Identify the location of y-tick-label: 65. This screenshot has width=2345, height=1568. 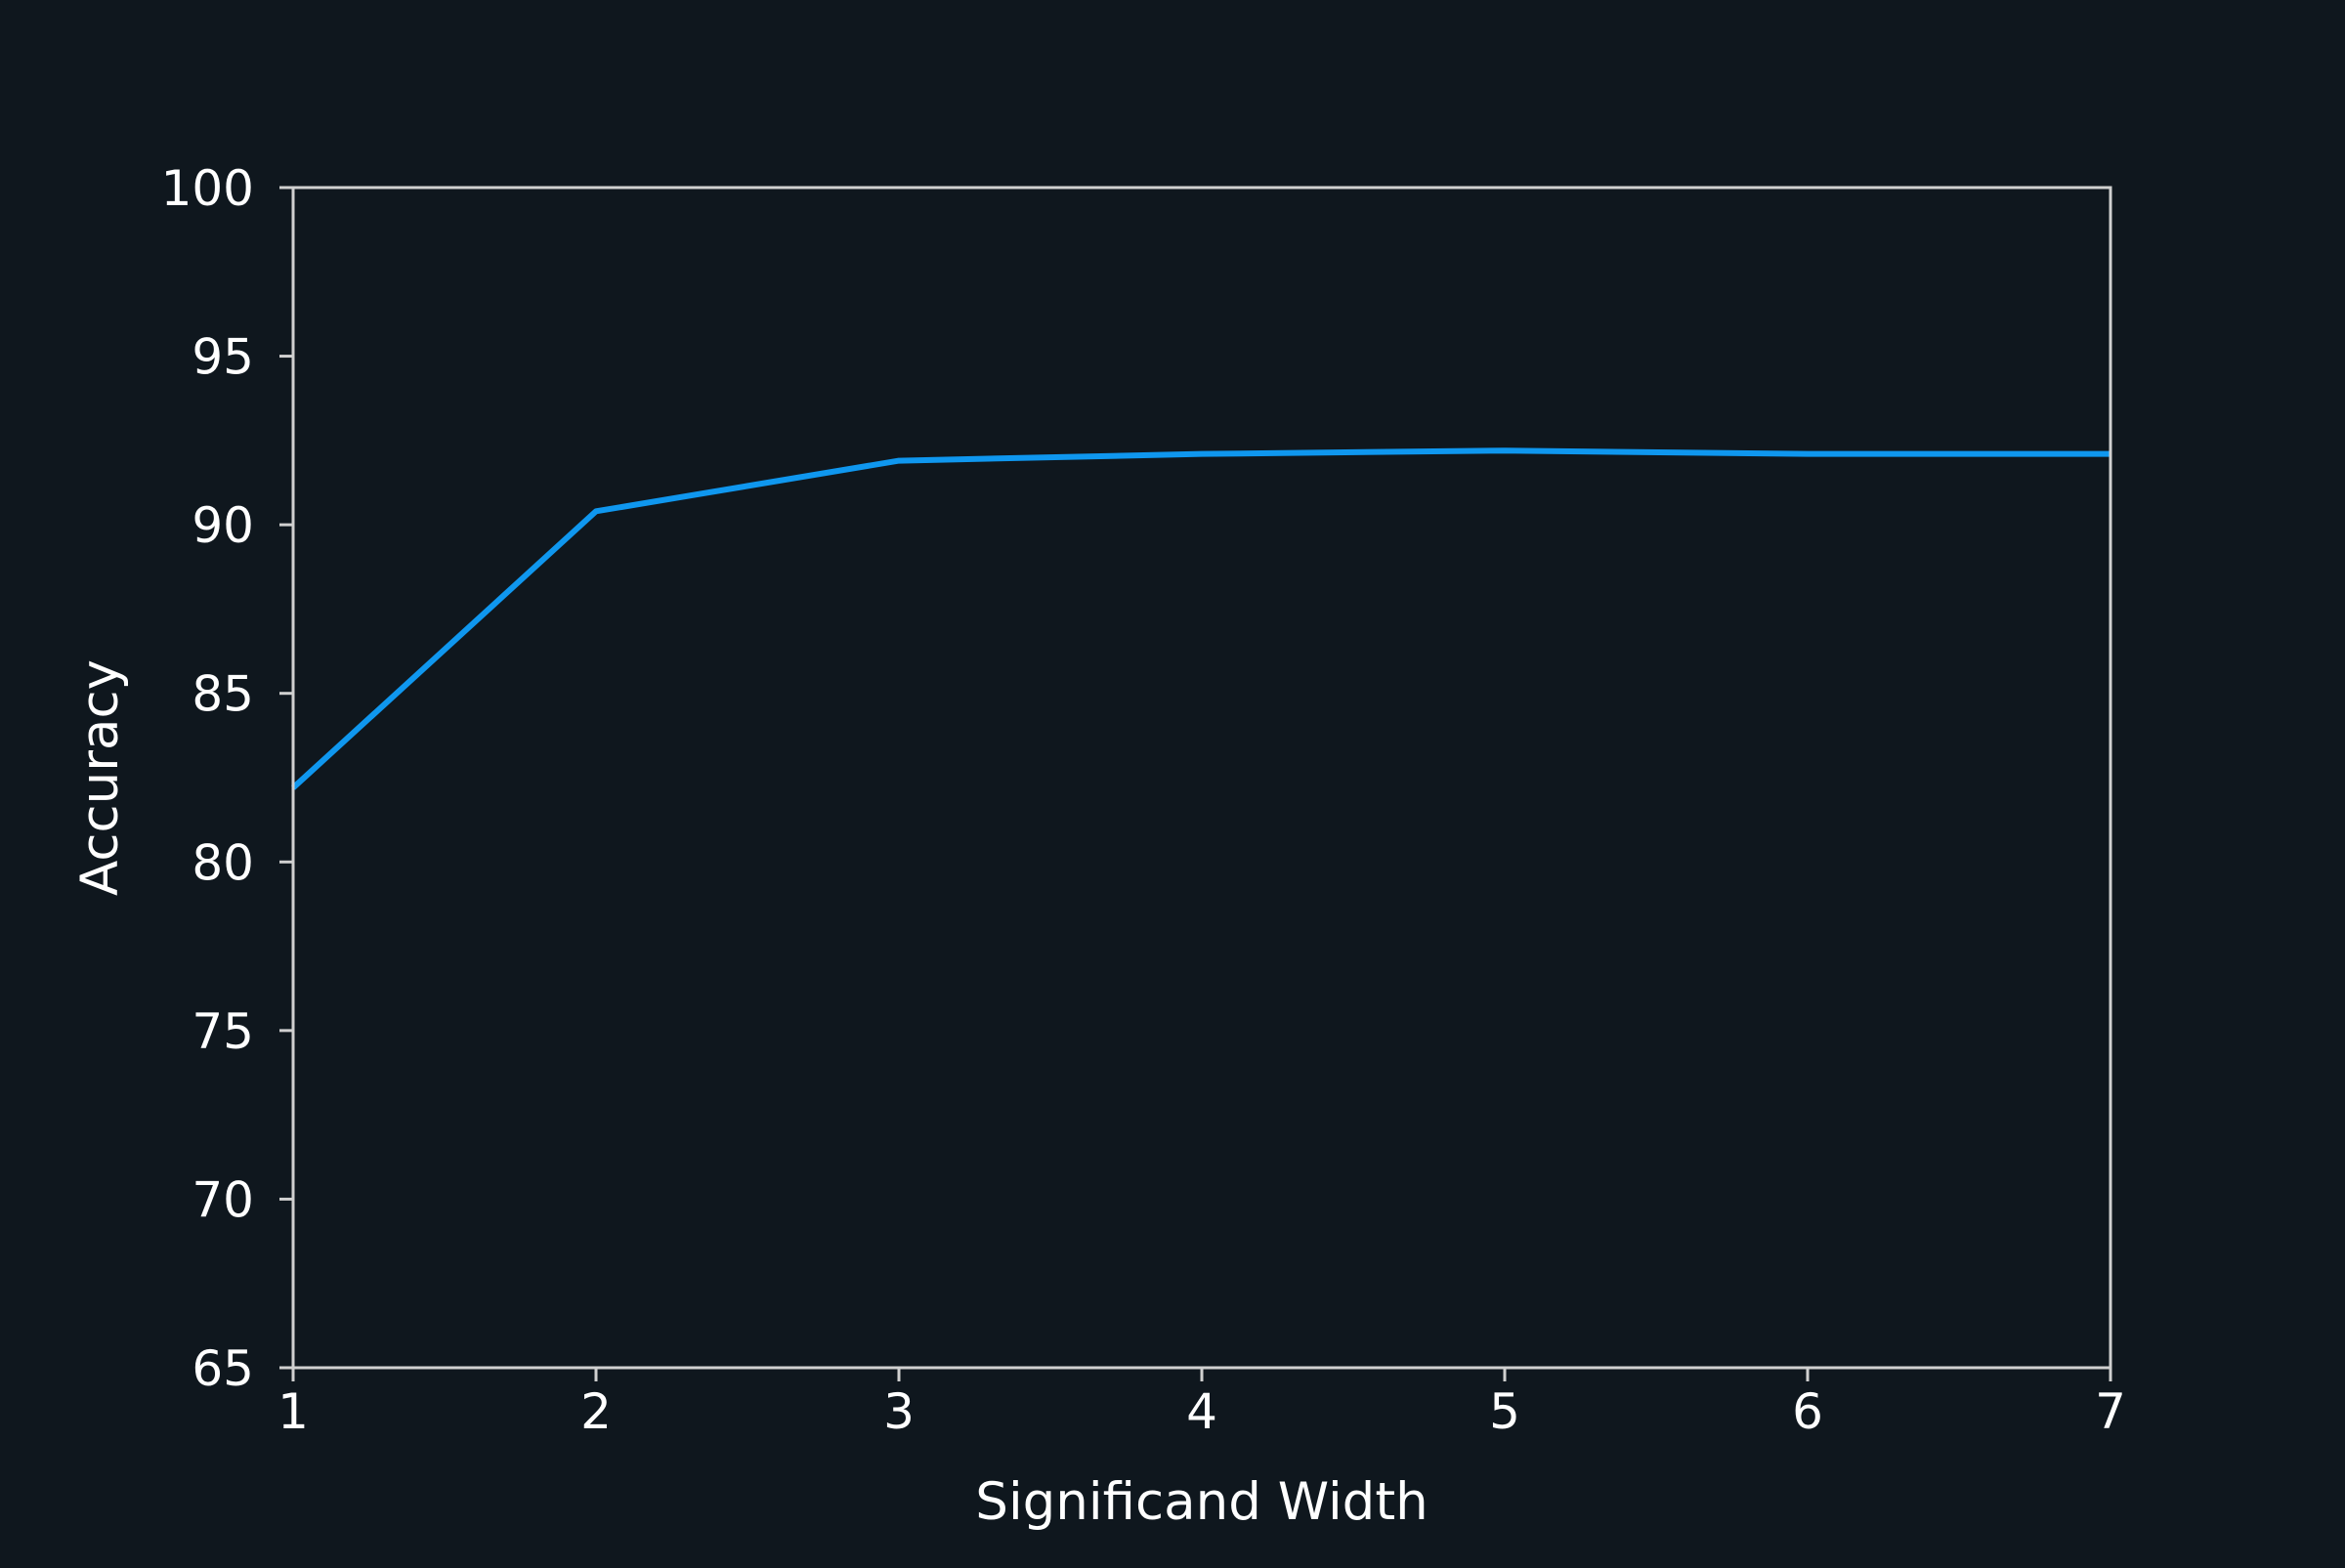
(223, 1368).